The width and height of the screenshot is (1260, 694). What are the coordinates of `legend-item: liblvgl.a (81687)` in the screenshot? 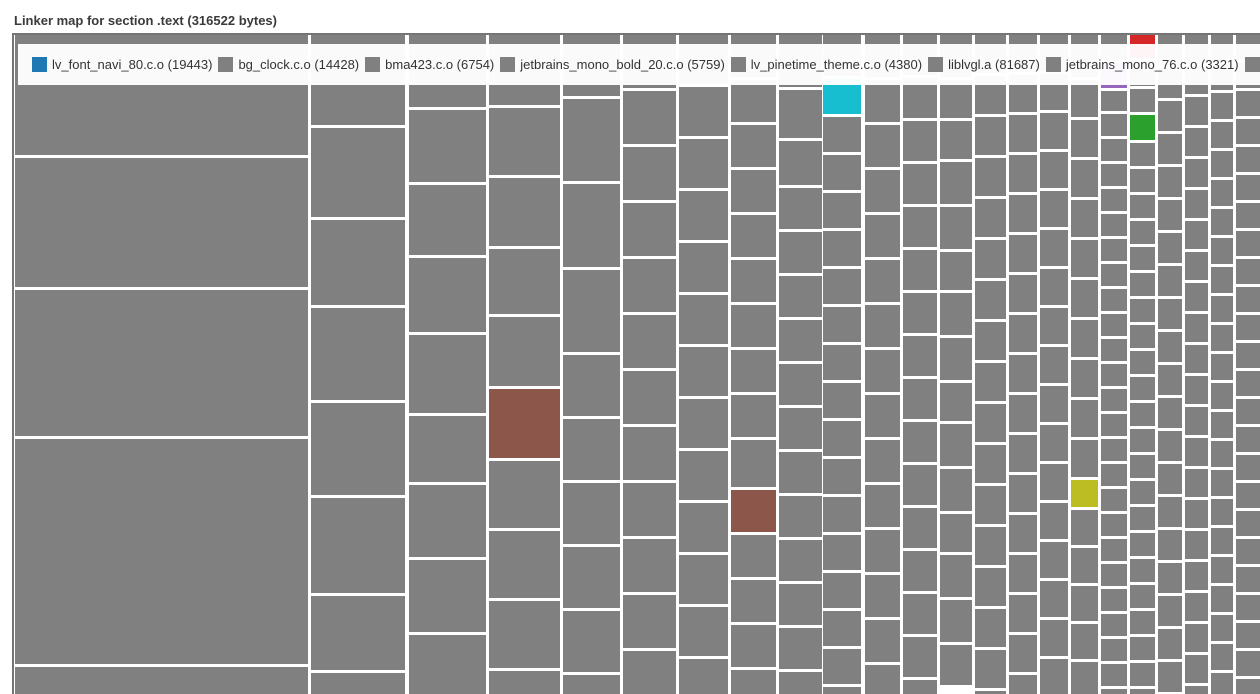 It's located at (984, 64).